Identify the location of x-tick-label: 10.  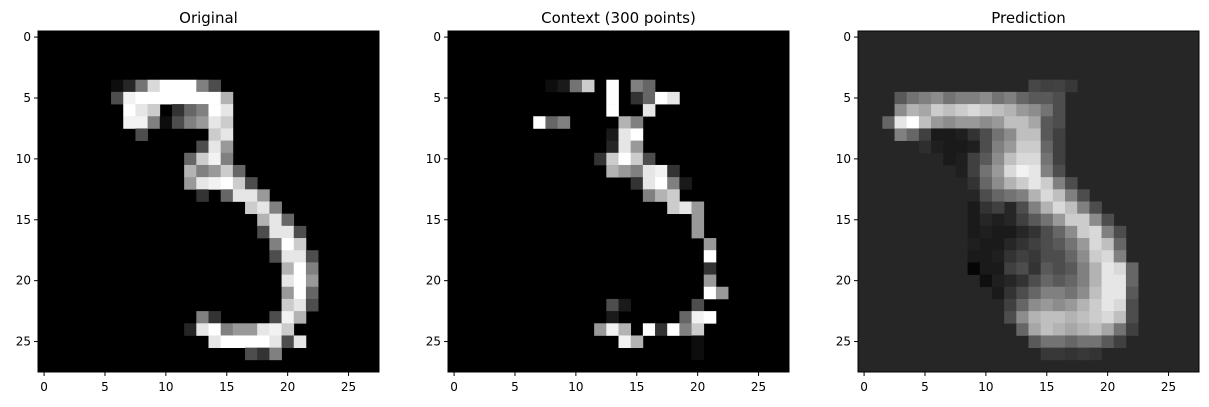
(985, 387).